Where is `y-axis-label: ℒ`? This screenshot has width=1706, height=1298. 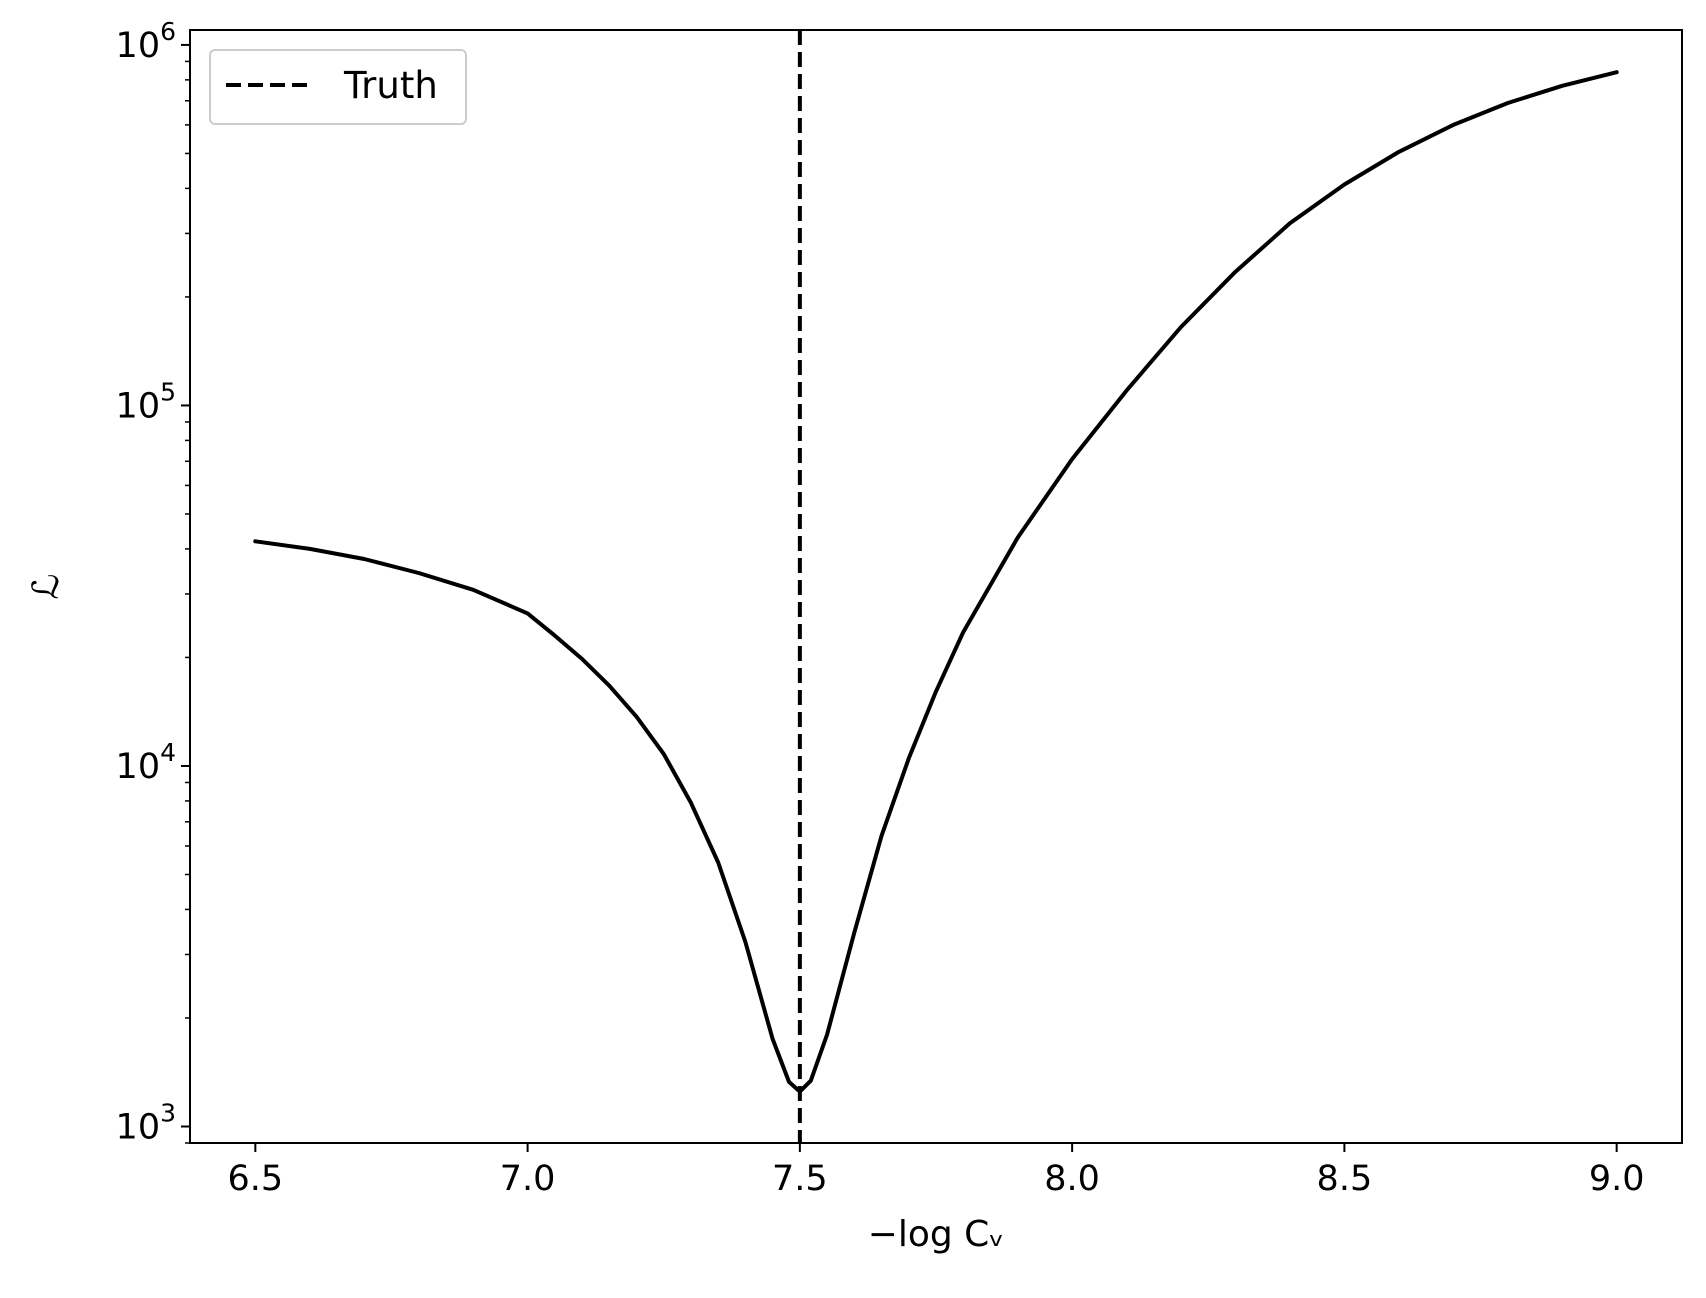 y-axis-label: ℒ is located at coordinates (46, 587).